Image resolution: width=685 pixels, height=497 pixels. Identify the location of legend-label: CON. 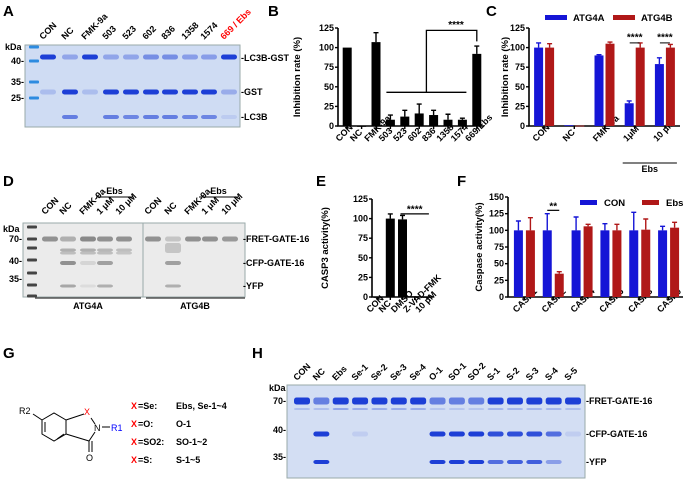
(614, 203).